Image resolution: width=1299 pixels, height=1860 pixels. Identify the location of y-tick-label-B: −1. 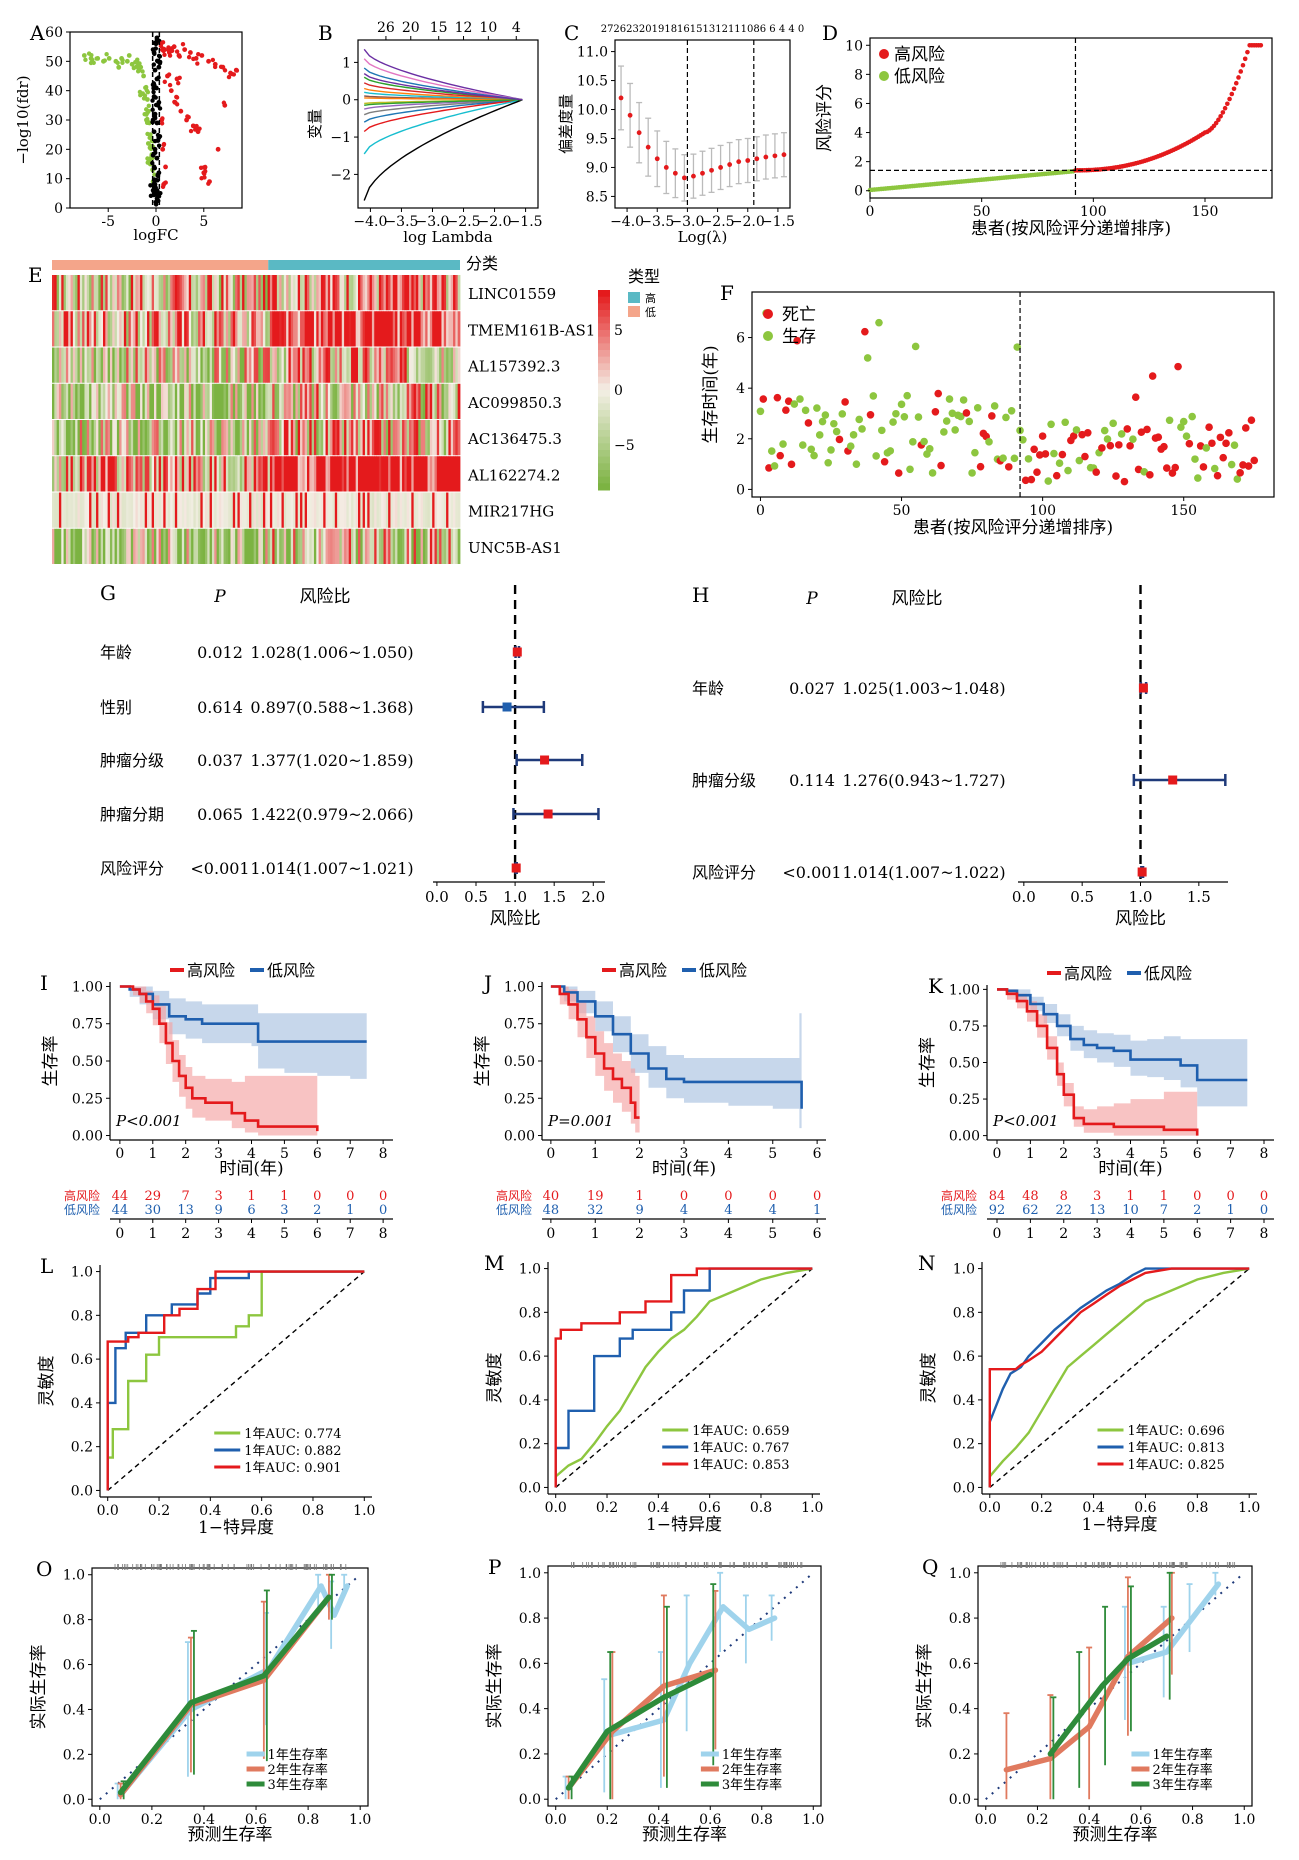
(340, 138).